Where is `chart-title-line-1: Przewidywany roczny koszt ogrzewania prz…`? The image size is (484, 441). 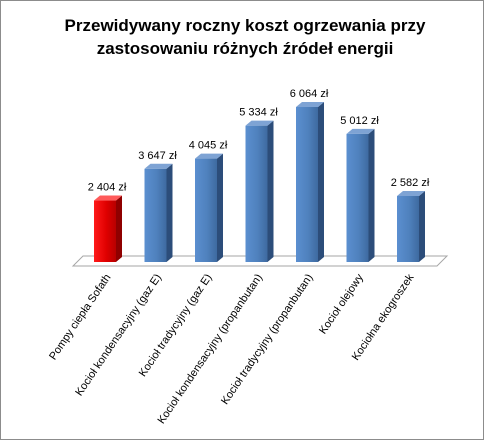
chart-title-line-1: Przewidywany roczny koszt ogrzewania prz… is located at coordinates (245, 25).